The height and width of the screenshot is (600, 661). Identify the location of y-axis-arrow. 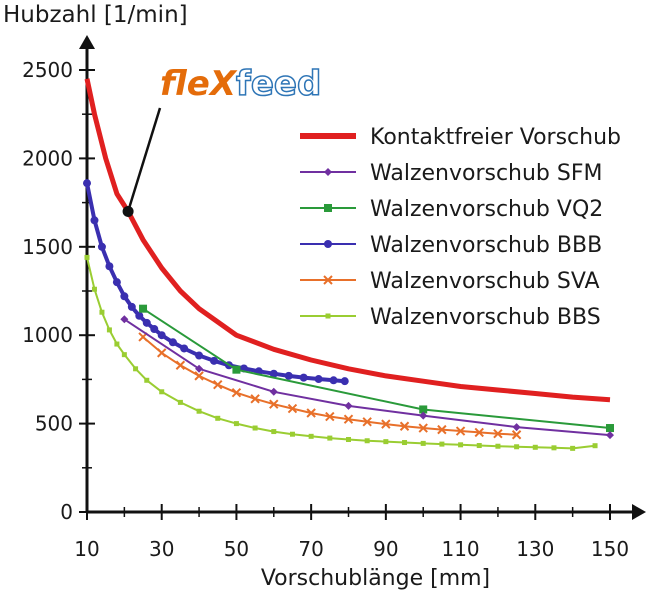
(87, 42).